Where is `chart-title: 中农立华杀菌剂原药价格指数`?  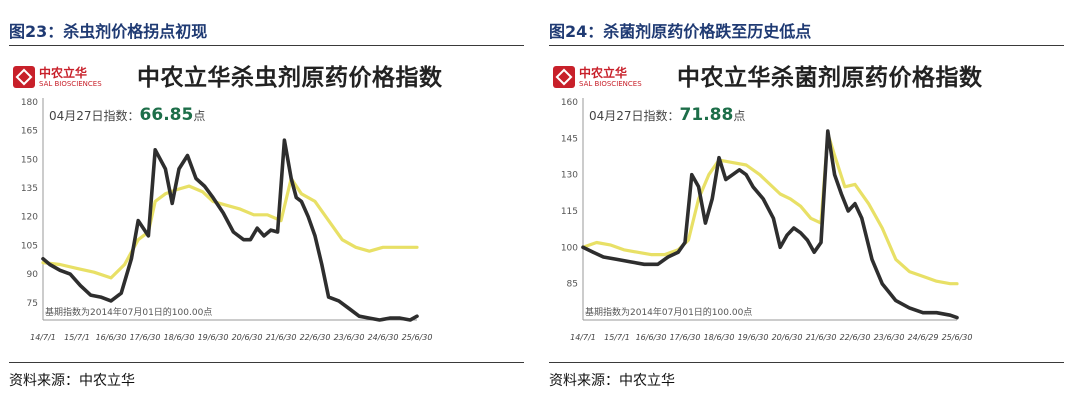 chart-title: 中农立华杀菌剂原药价格指数 is located at coordinates (830, 78).